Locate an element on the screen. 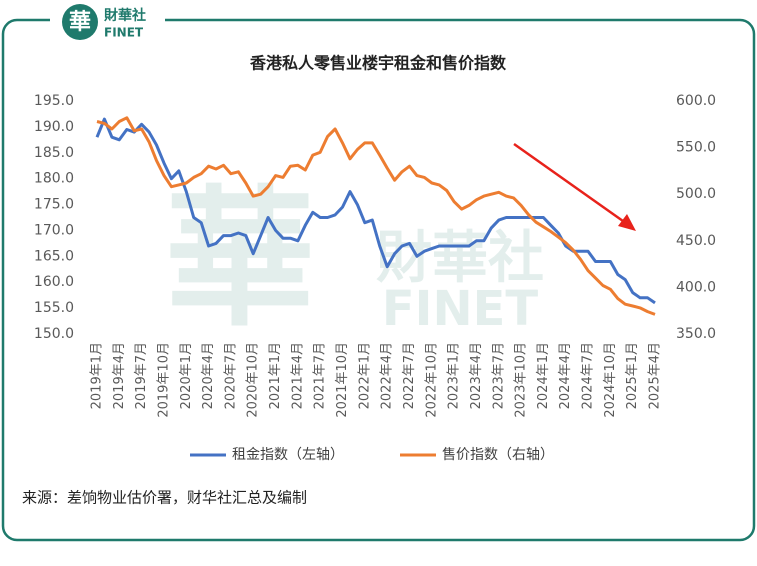 This screenshot has height=566, width=757. y-tick-label: 160.0 is located at coordinates (54, 282).